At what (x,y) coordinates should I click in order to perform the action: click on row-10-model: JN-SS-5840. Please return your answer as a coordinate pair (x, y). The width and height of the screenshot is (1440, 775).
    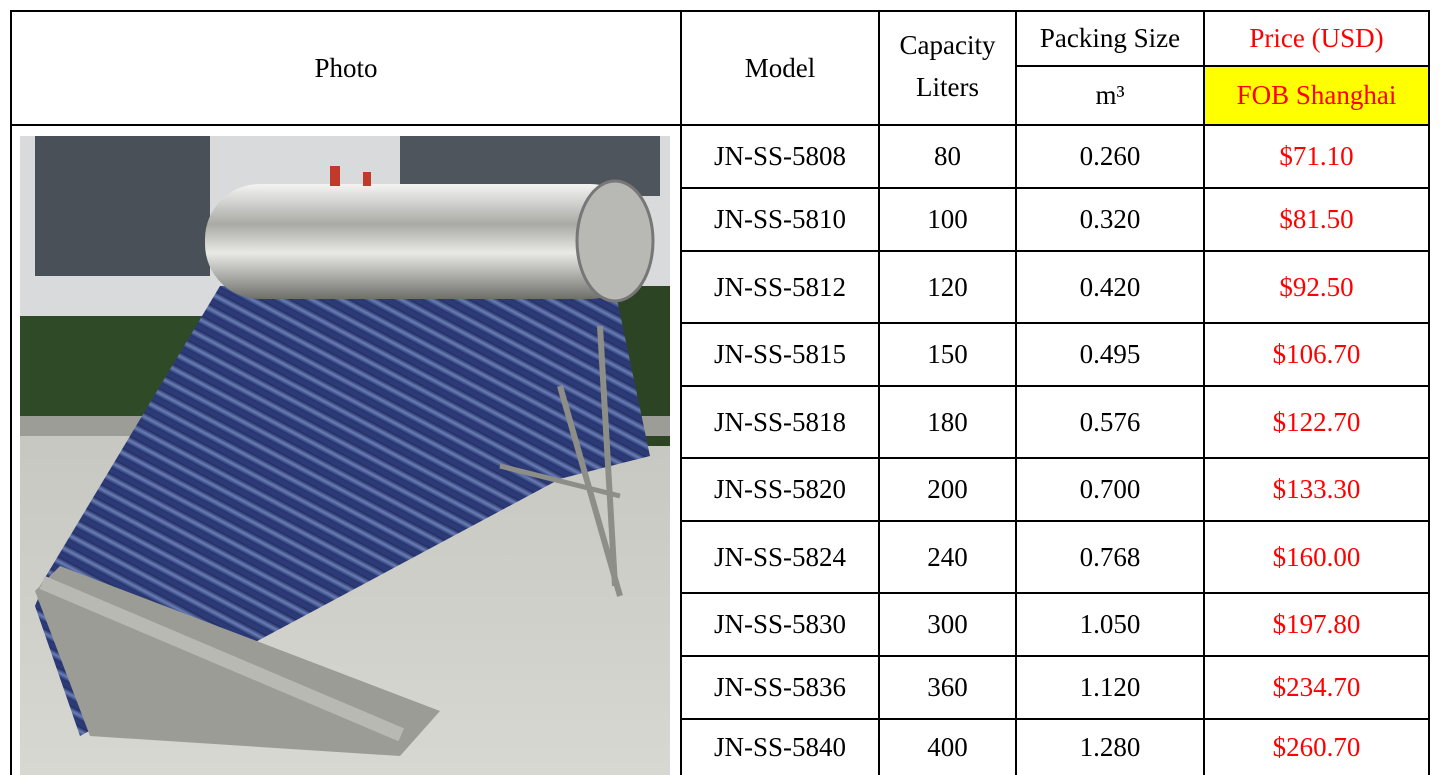
    Looking at the image, I should click on (780, 747).